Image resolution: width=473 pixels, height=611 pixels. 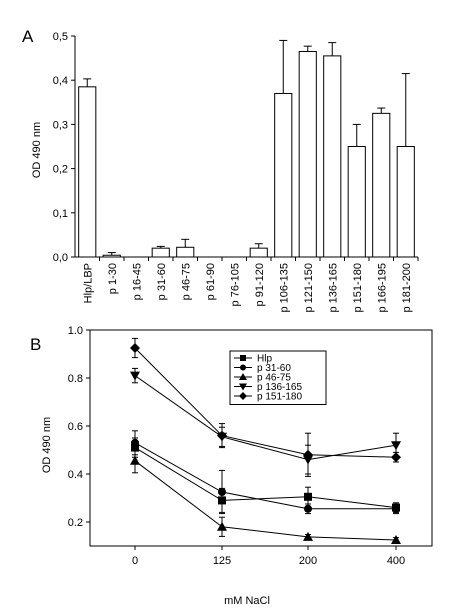 What do you see at coordinates (279, 387) in the screenshot?
I see `legend-label: p 136-165` at bounding box center [279, 387].